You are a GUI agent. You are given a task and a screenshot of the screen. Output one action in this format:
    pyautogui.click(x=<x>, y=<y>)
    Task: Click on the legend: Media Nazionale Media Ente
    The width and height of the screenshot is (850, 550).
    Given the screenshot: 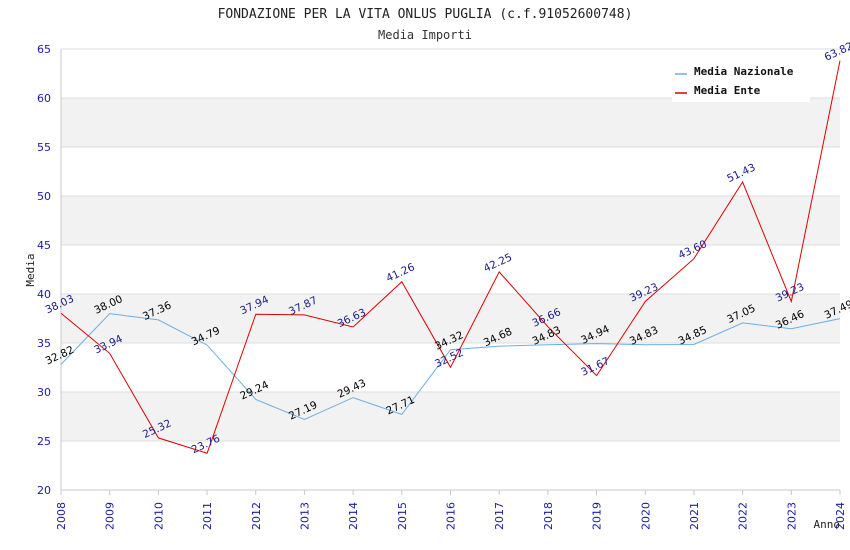 What is the action you would take?
    pyautogui.click(x=741, y=81)
    